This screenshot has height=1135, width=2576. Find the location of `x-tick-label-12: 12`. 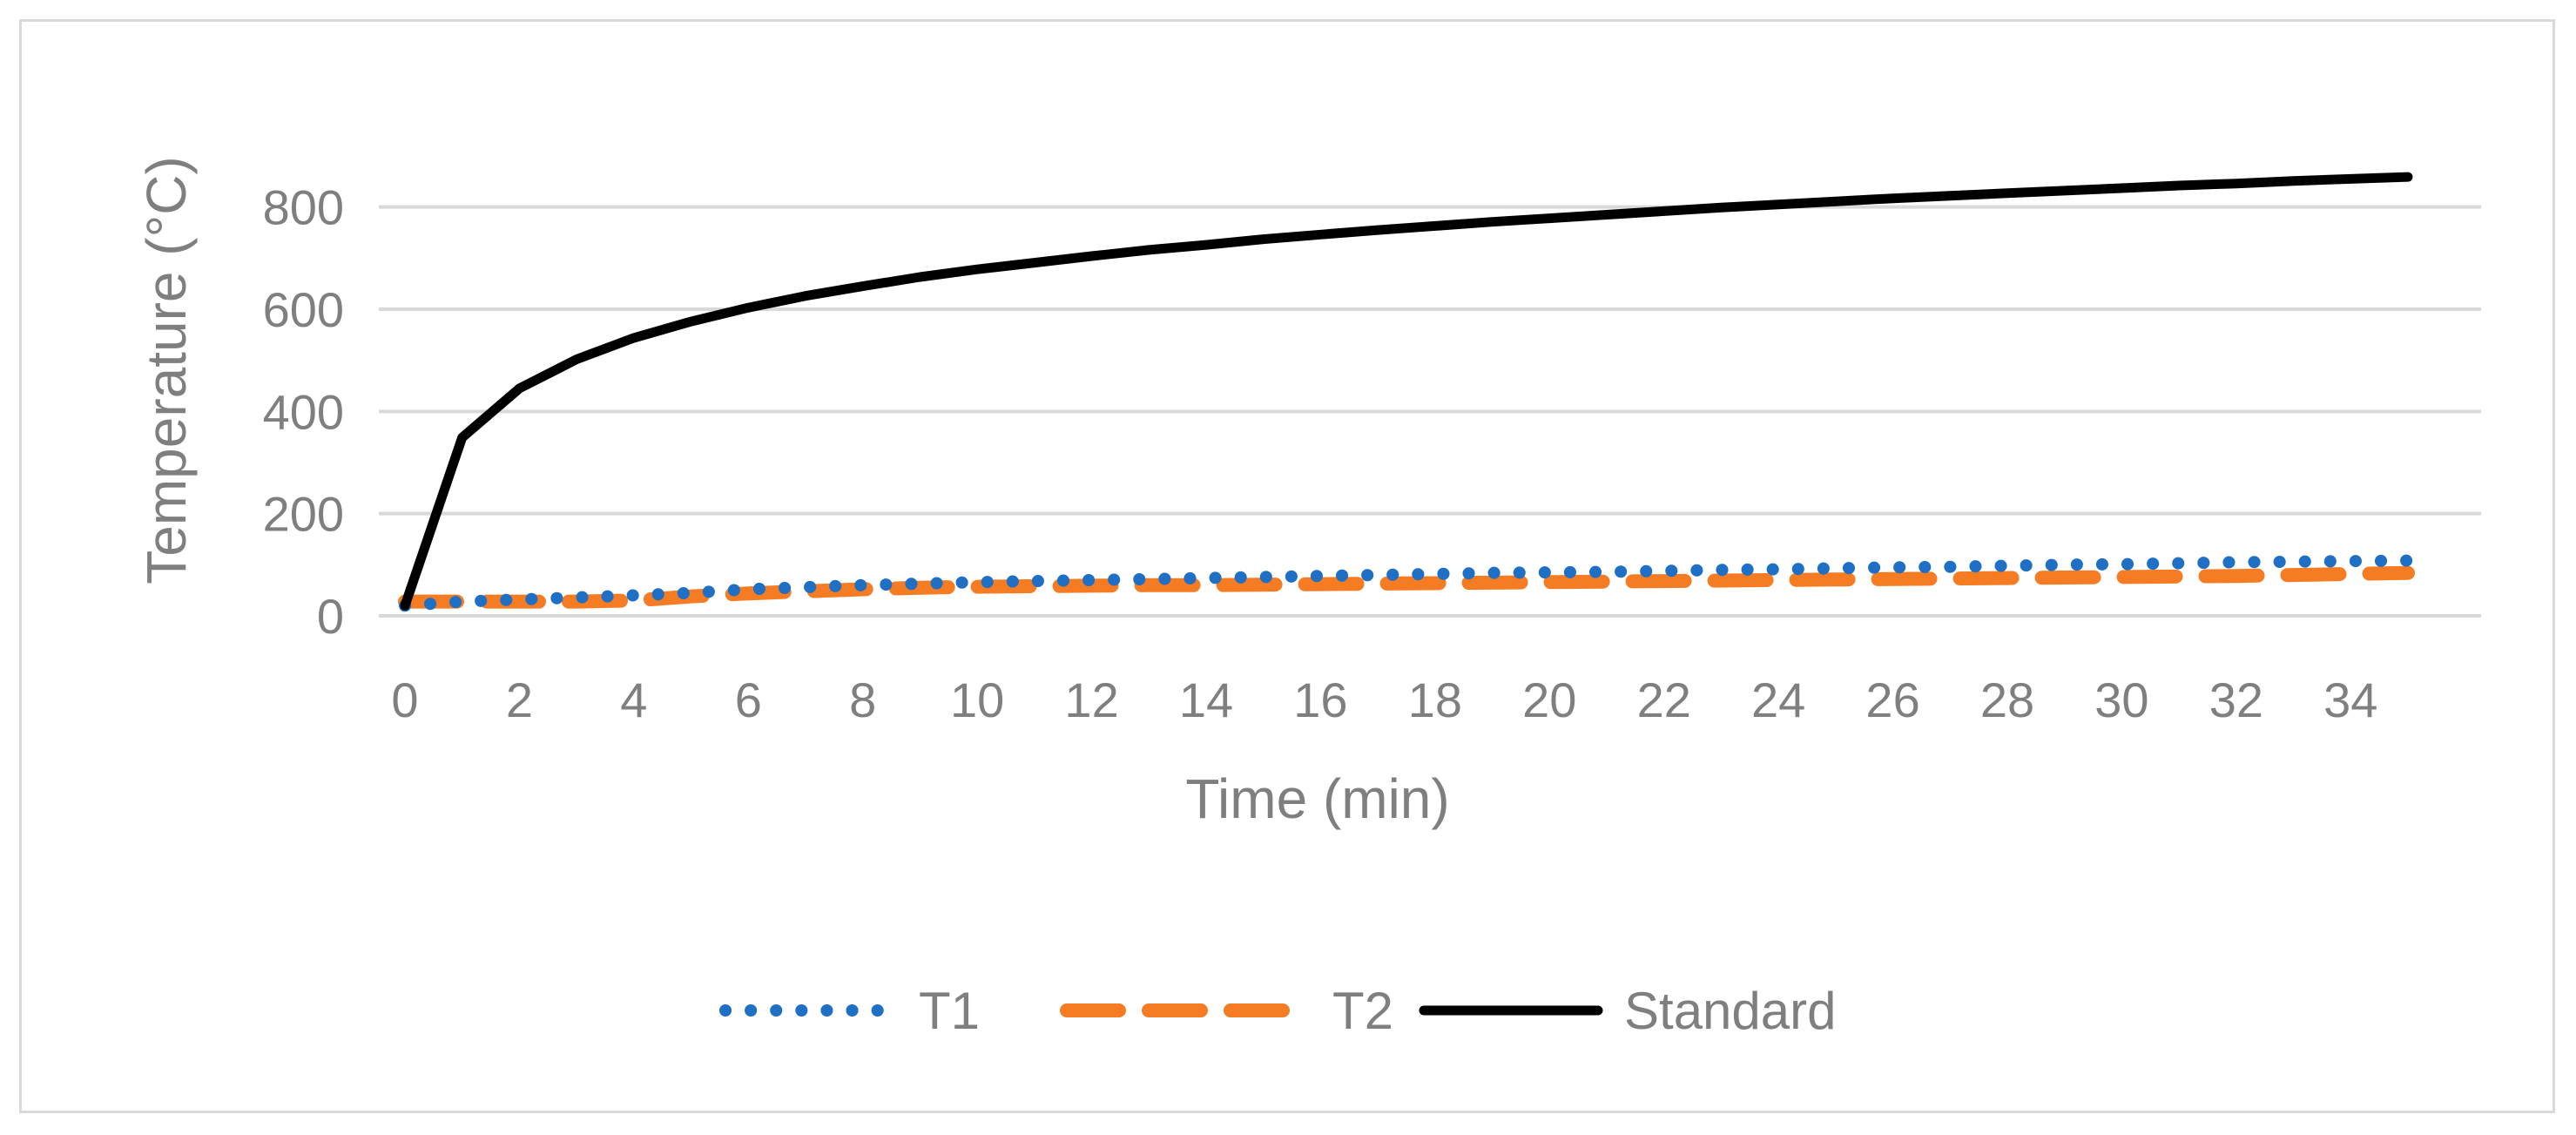

x-tick-label-12: 12 is located at coordinates (1091, 699).